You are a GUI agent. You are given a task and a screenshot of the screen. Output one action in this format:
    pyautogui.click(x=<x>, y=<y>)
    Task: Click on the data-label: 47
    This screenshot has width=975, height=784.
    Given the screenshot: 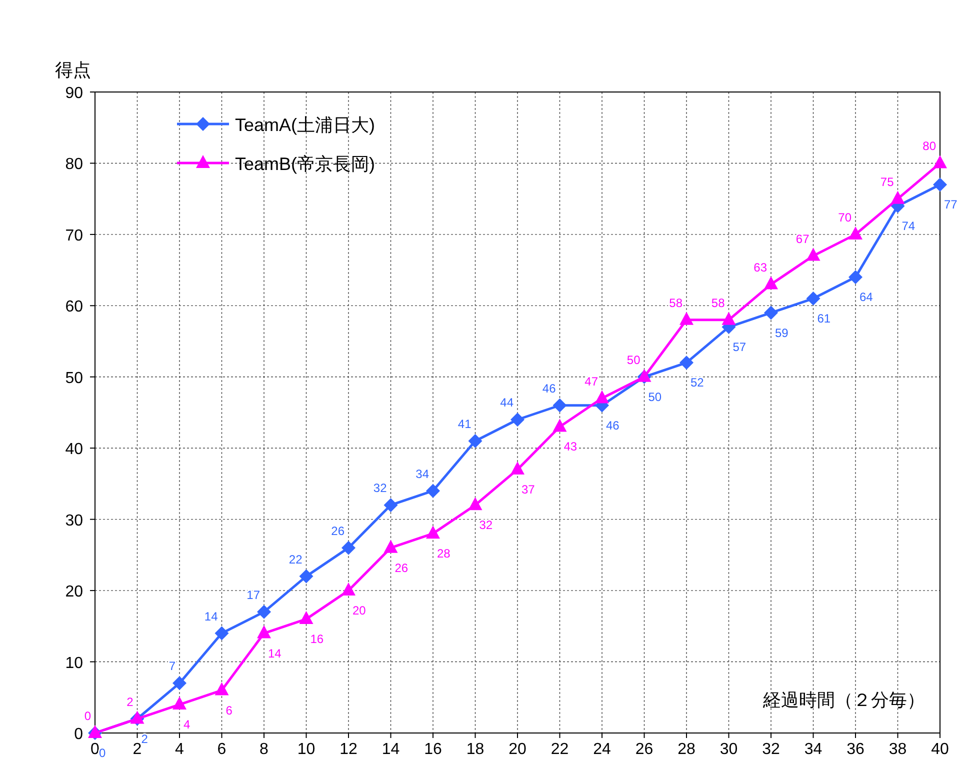 What is the action you would take?
    pyautogui.click(x=591, y=381)
    